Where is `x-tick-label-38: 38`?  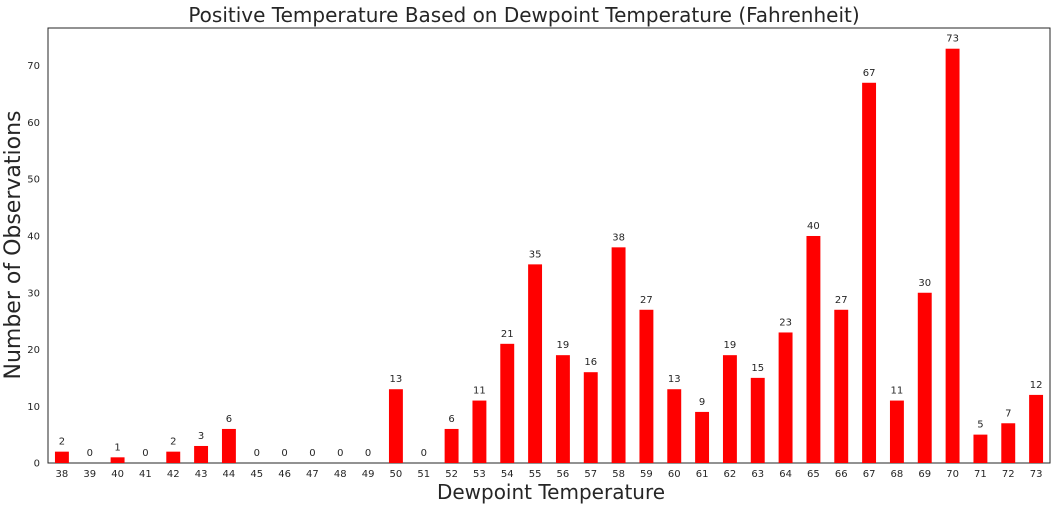 x-tick-label-38: 38 is located at coordinates (62, 474).